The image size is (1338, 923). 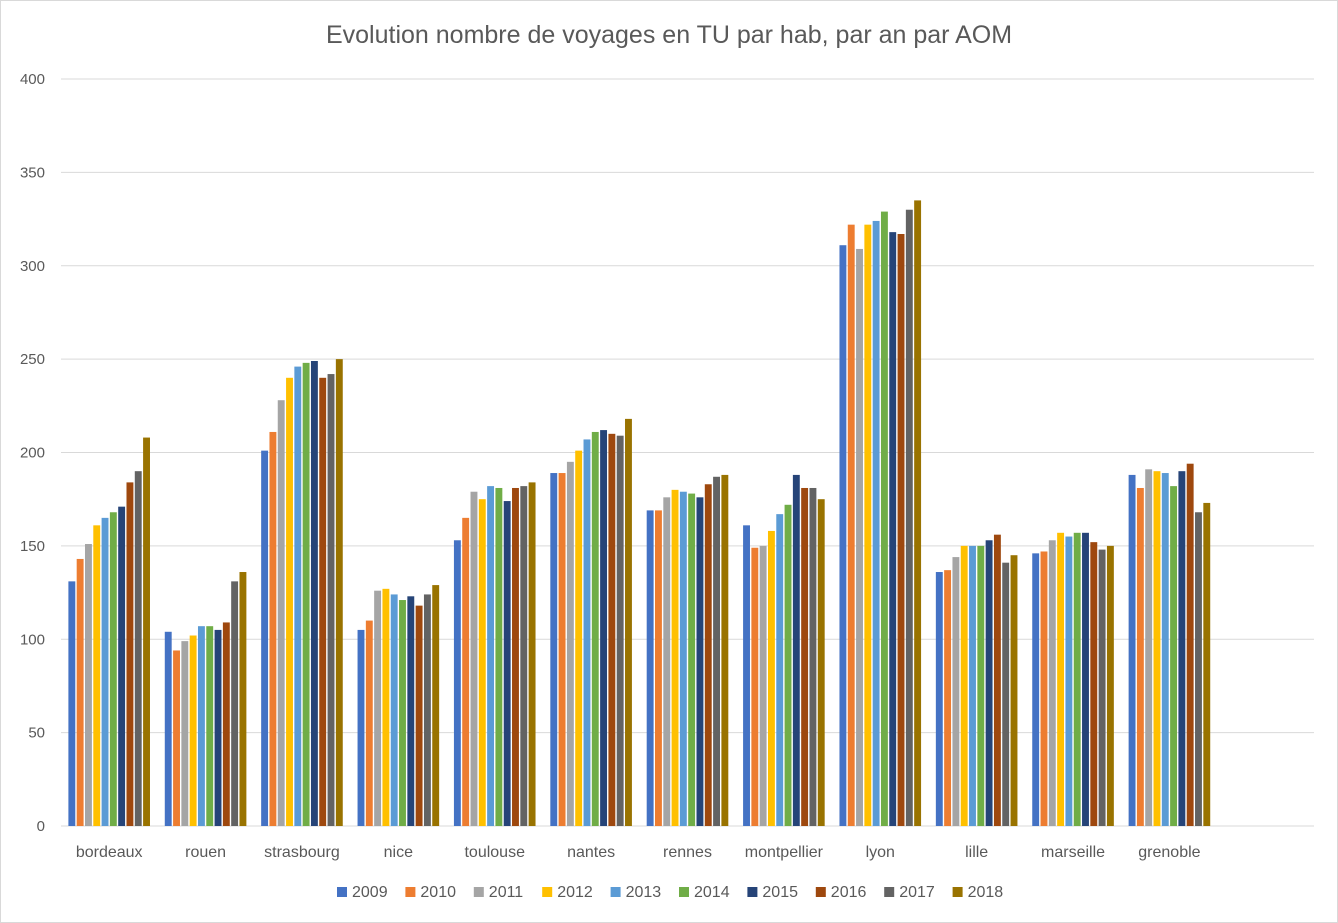 I want to click on bar-rouen-2013, so click(x=201, y=726).